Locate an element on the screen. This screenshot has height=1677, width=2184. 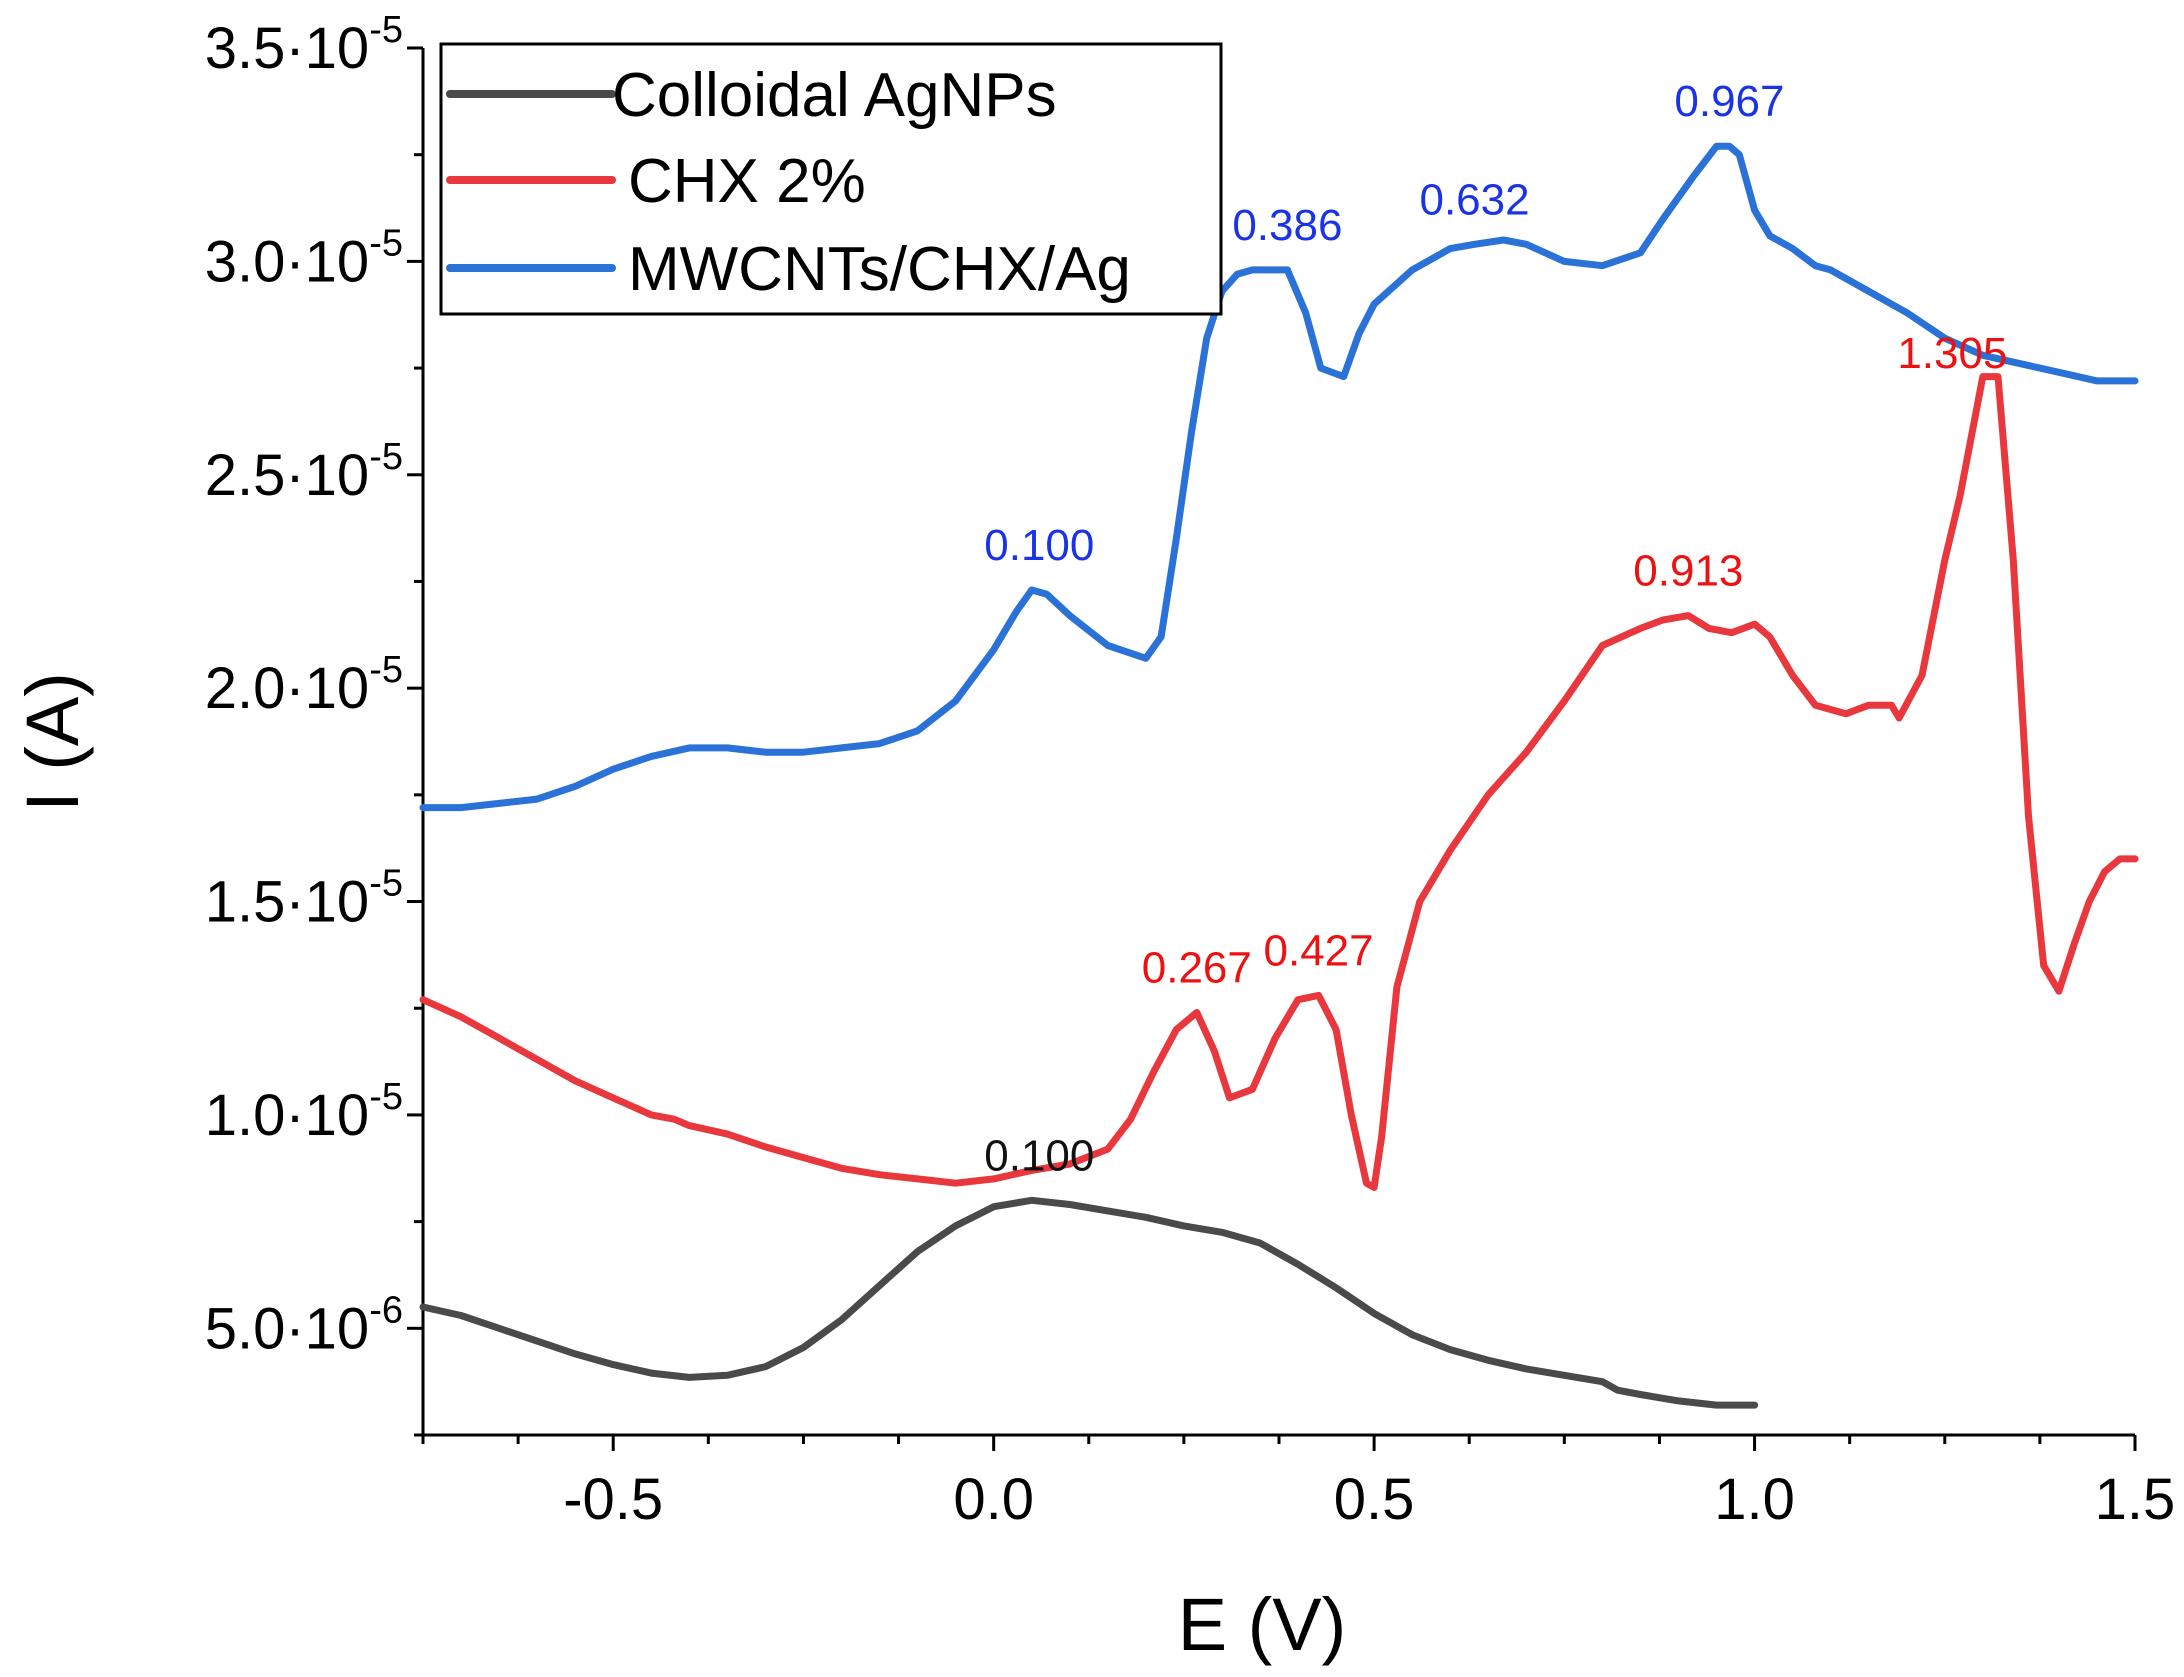
x-tick-label-1: 0.0 is located at coordinates (993, 1499).